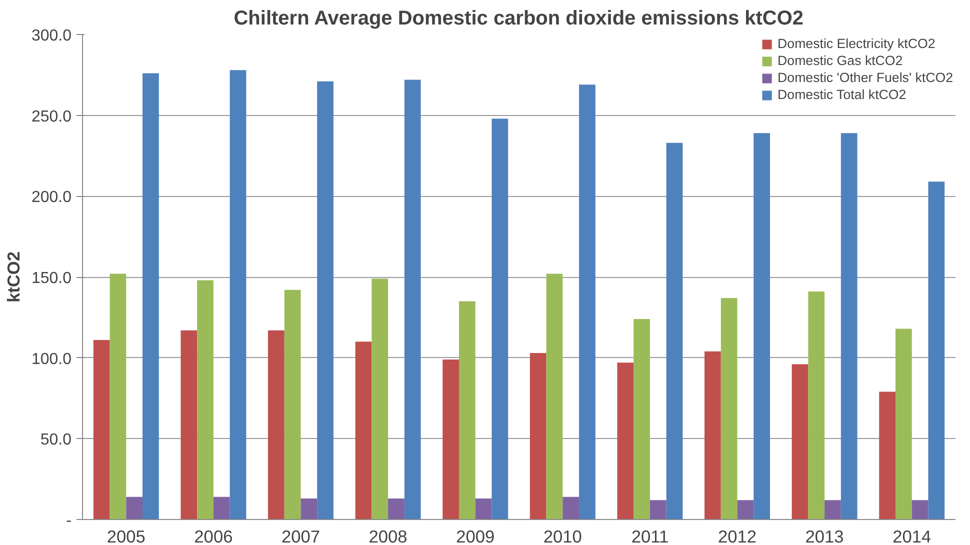  I want to click on chart-title: Chiltern Average Domestic carbon dioxide emissions ktCO2, so click(519, 19).